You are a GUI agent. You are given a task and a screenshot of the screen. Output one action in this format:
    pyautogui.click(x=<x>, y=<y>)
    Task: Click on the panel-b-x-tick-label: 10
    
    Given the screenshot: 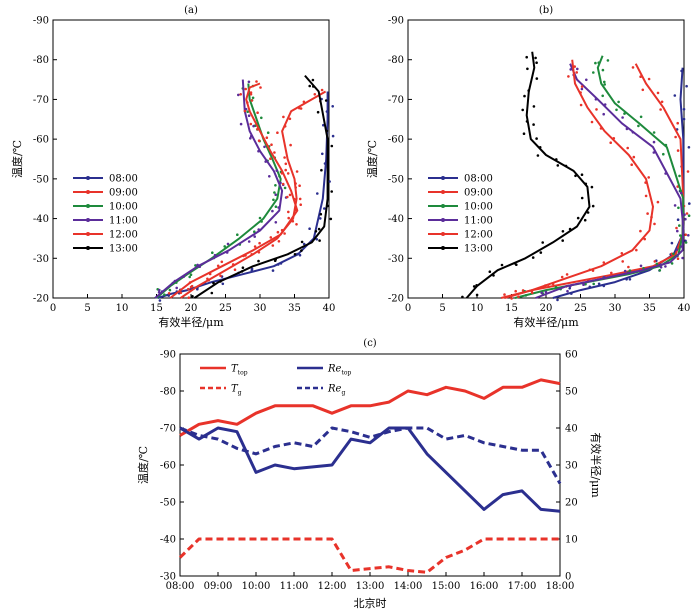 What is the action you would take?
    pyautogui.click(x=477, y=308)
    